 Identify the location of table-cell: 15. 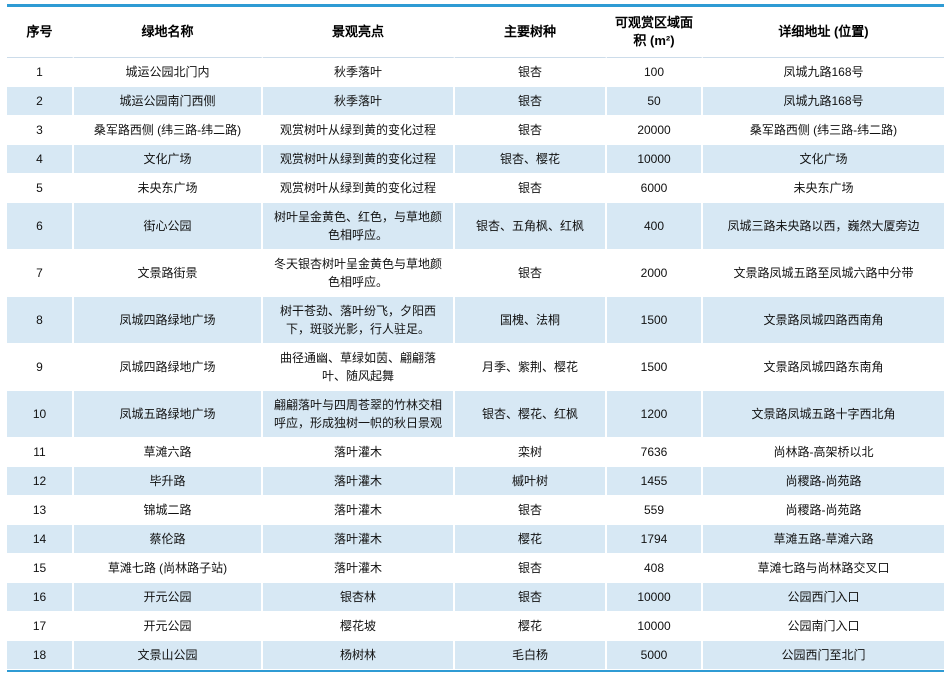
(40, 568).